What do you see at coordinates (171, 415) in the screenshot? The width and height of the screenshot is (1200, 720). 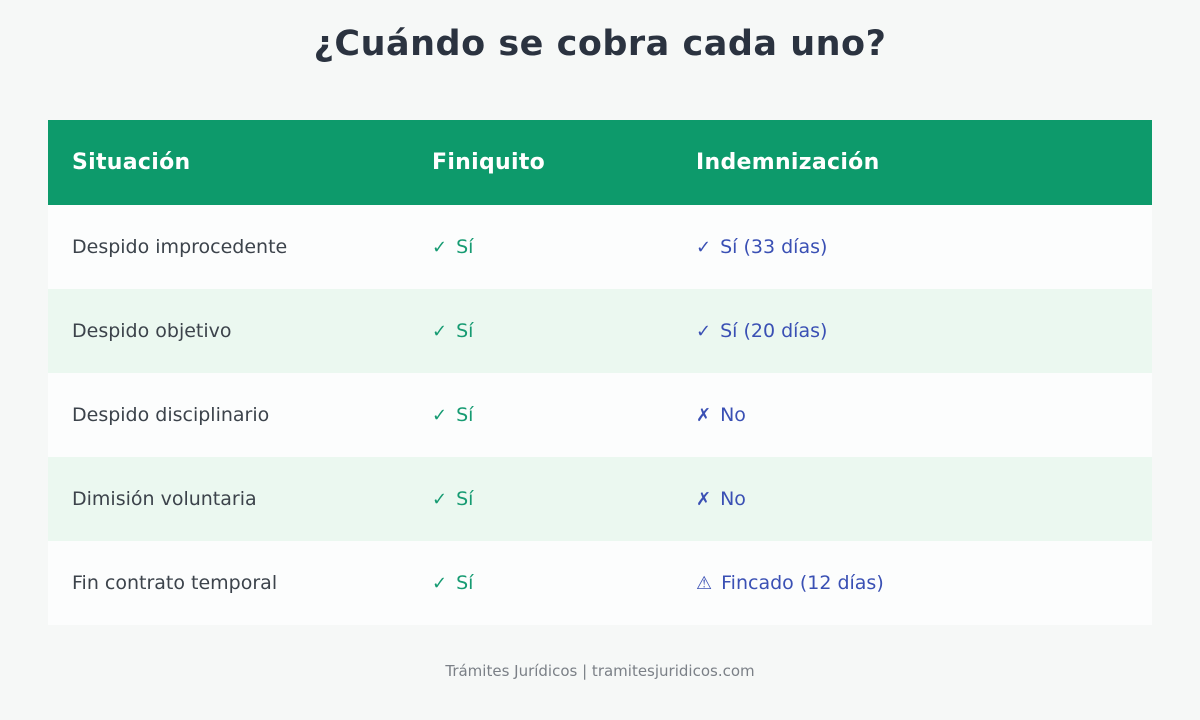 I see `cell-situacion: Despido disciplinario` at bounding box center [171, 415].